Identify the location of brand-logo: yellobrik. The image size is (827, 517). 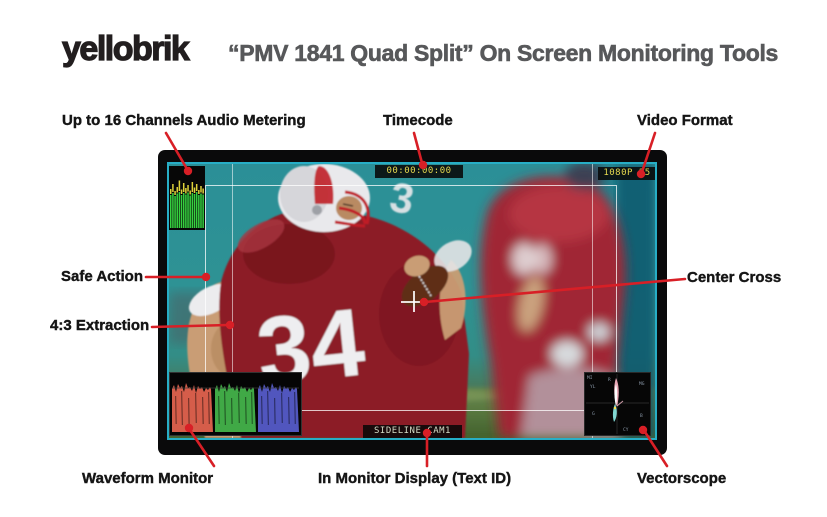
(125, 48).